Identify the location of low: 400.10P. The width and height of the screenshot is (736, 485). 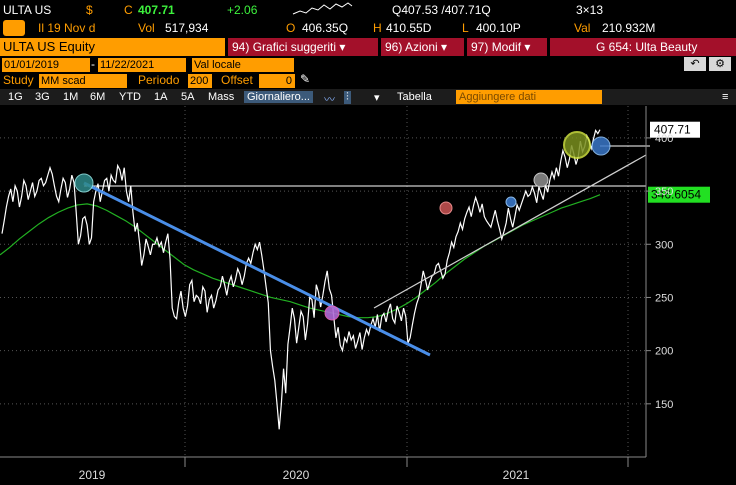
(498, 28).